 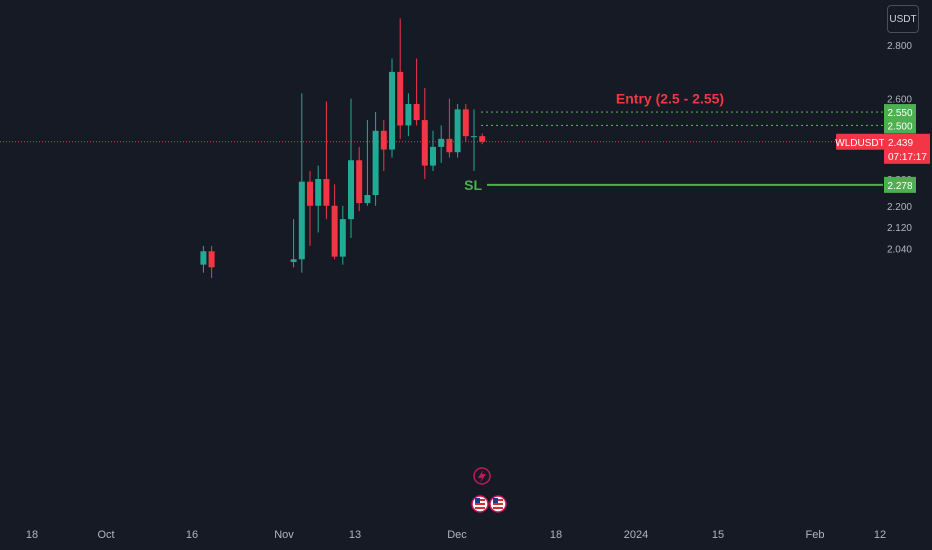 I want to click on symbol-tag, so click(x=860, y=141).